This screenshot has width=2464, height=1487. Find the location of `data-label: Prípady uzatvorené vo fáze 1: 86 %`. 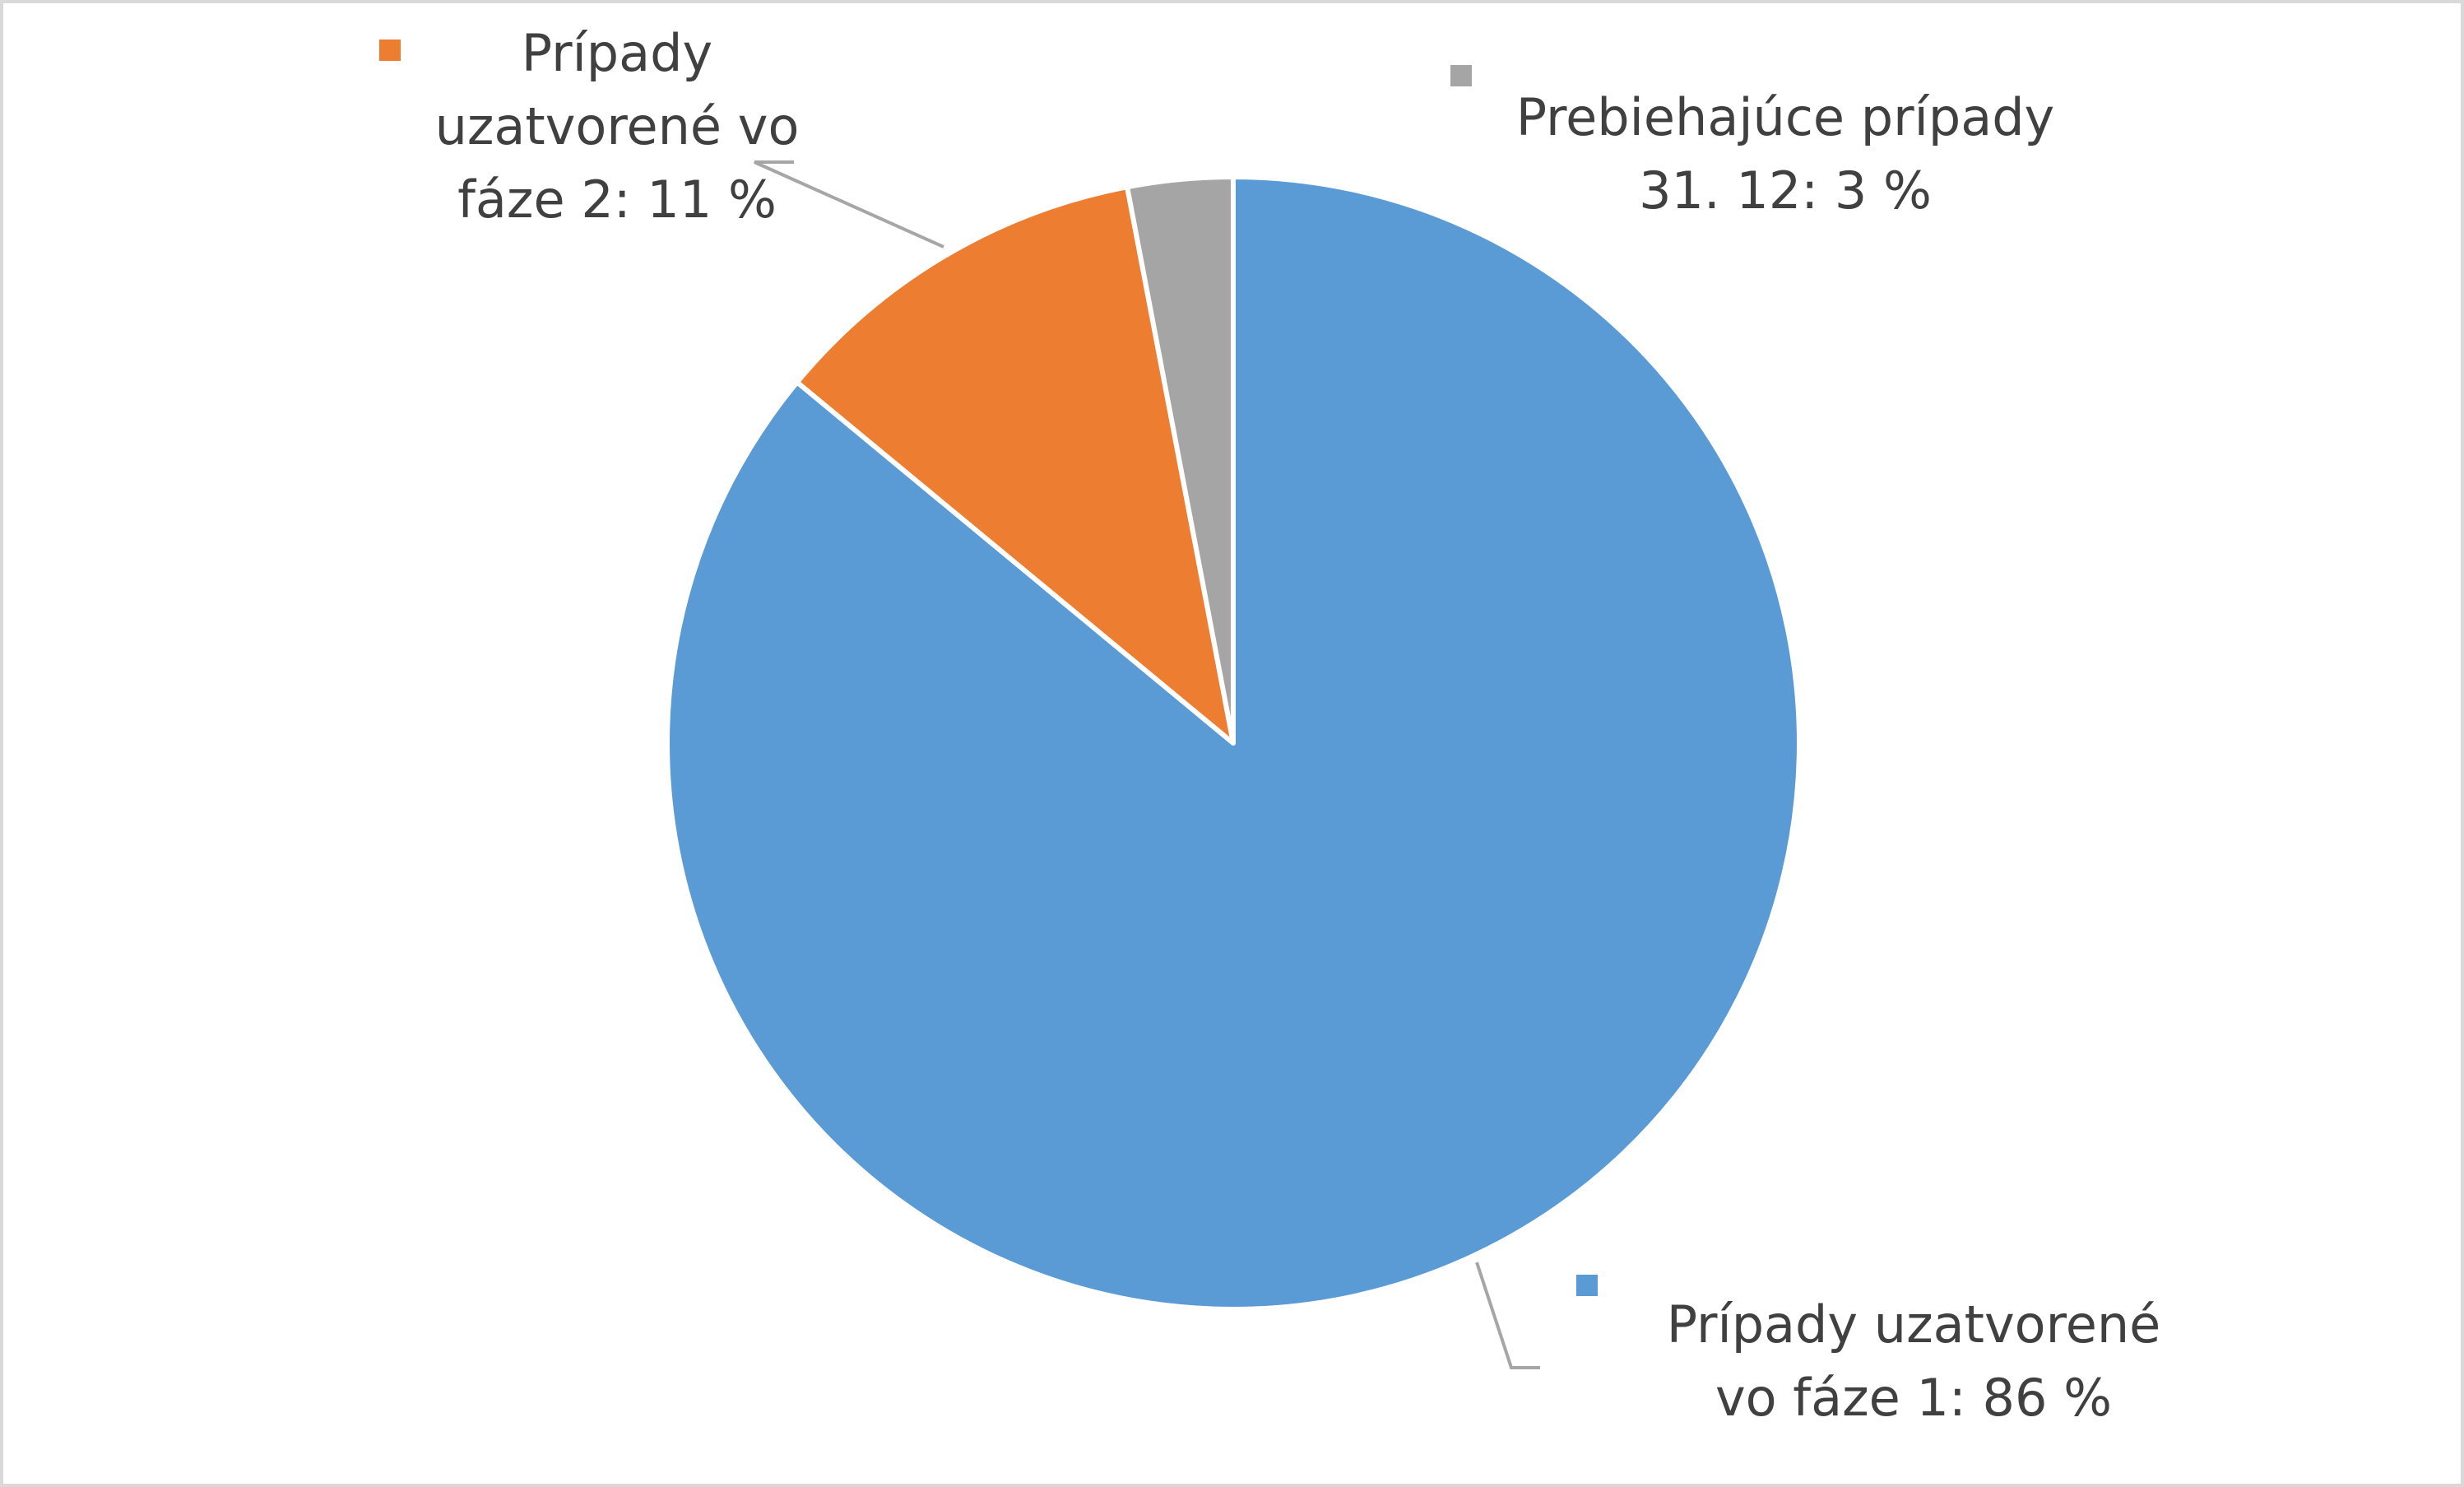

data-label: Prípady uzatvorené vo fáze 1: 86 % is located at coordinates (1914, 1361).